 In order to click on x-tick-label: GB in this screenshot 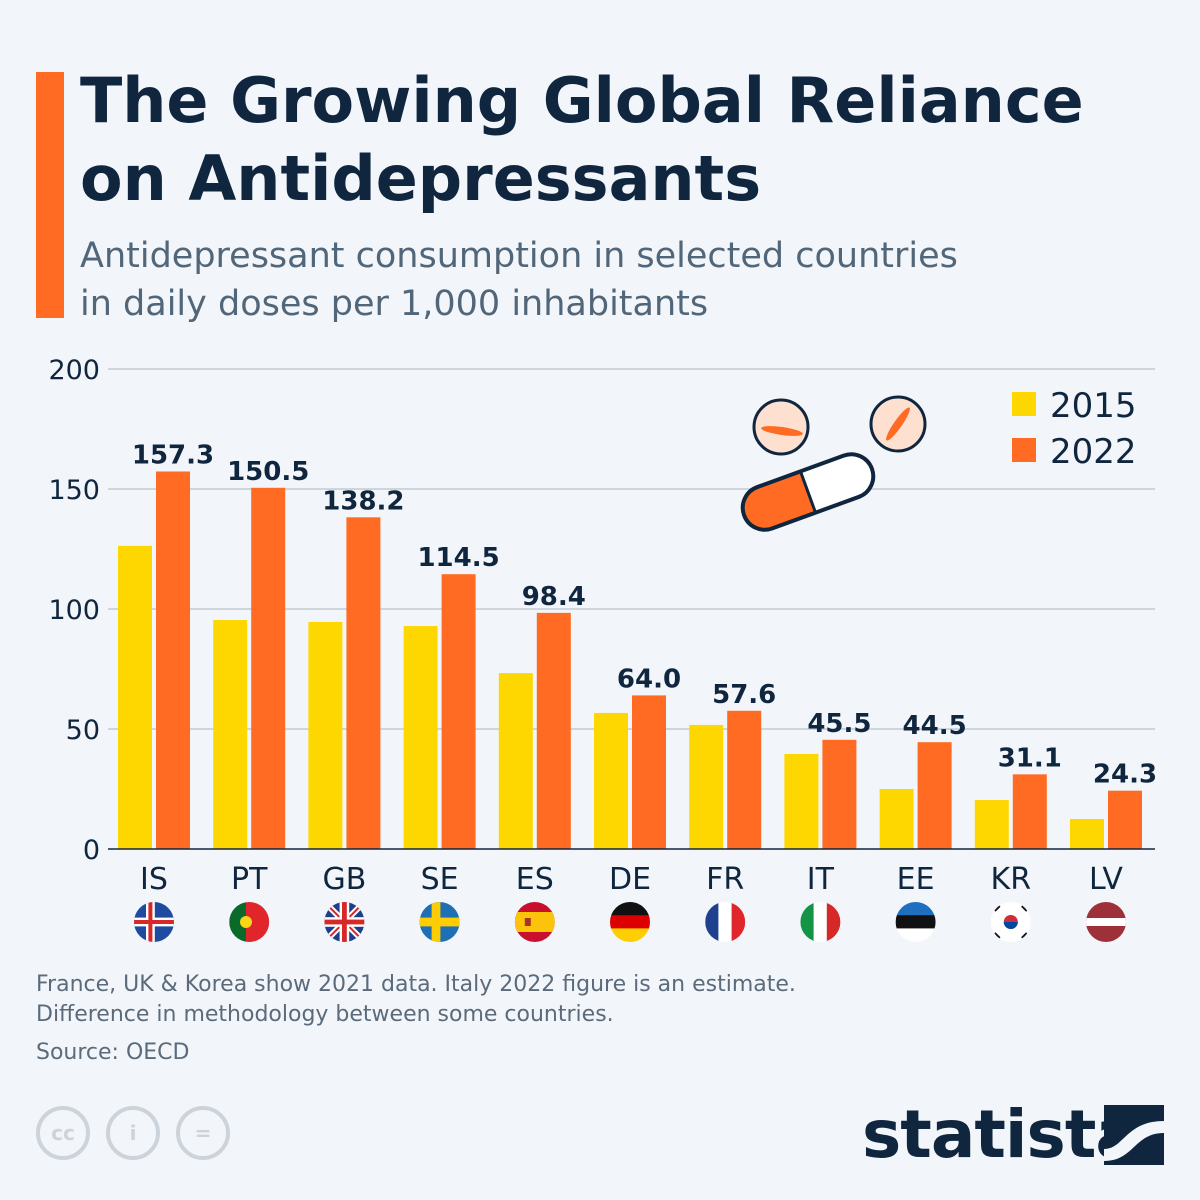, I will do `click(344, 879)`.